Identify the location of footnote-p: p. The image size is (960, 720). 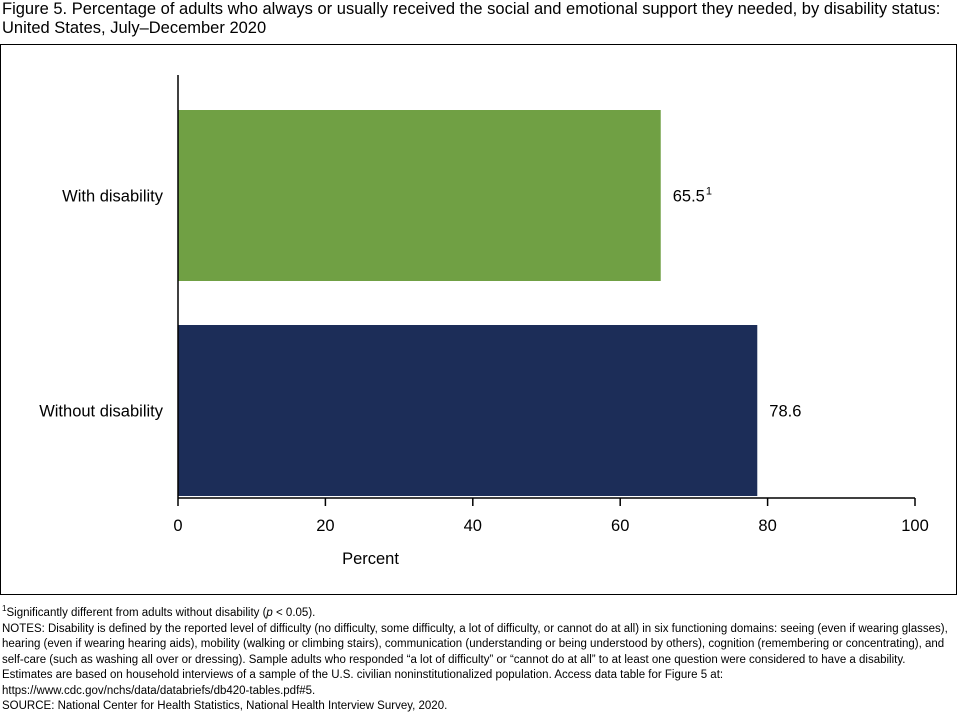
(269, 613).